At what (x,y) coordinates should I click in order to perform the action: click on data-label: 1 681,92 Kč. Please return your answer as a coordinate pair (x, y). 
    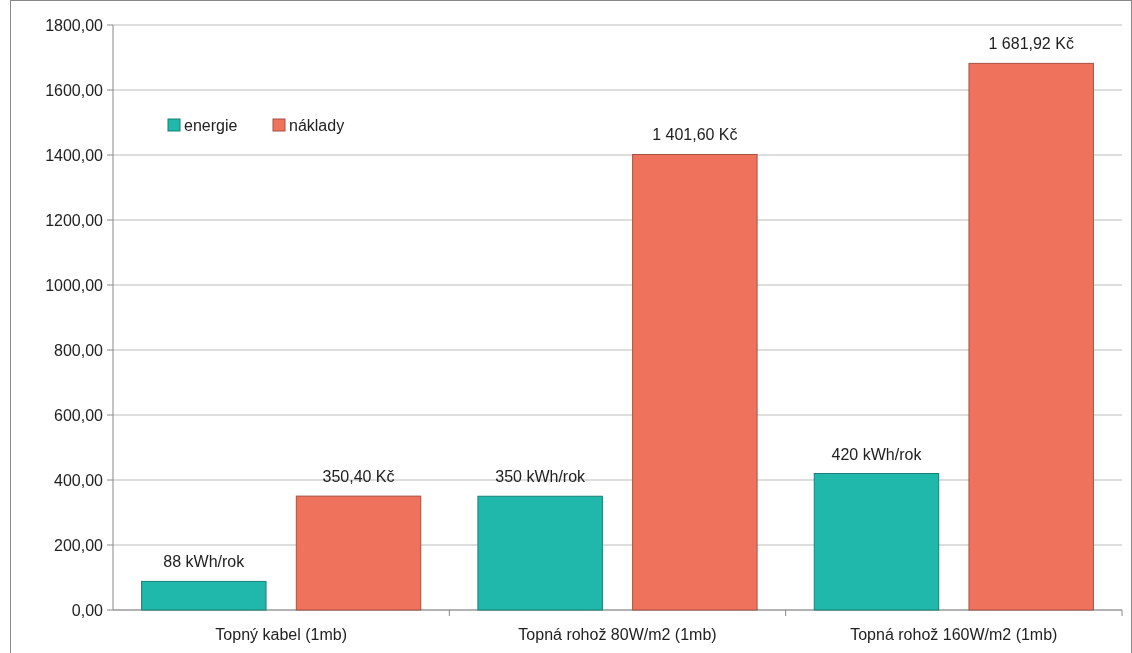
    Looking at the image, I should click on (1031, 44).